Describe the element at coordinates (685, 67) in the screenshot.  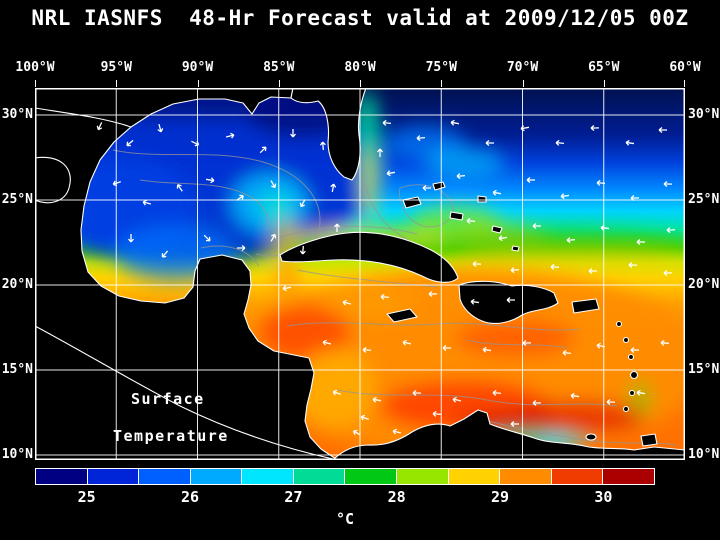
I see `lon-label: 60°W` at that location.